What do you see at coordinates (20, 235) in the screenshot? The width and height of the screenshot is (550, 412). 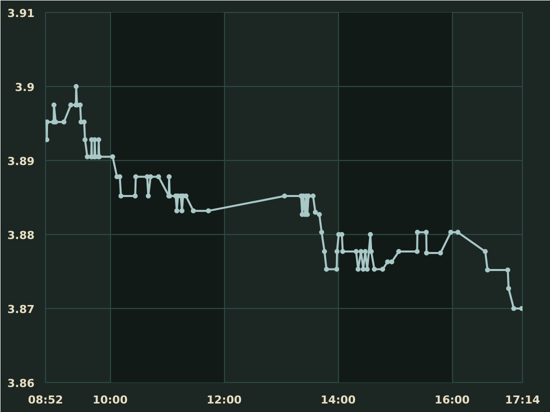 I see `y-tick-label: 3.88` at bounding box center [20, 235].